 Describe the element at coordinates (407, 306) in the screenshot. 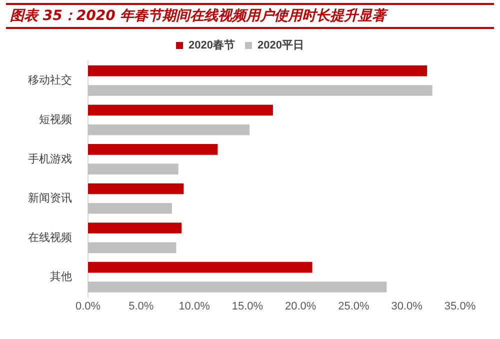

I see `x-tick-label: 30.0%` at that location.